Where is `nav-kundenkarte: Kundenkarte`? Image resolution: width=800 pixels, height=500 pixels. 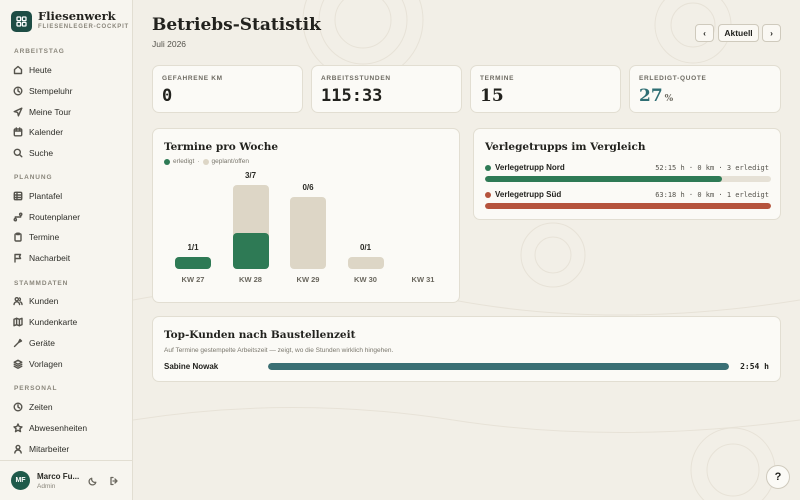 nav-kundenkarte: Kundenkarte is located at coordinates (45, 322).